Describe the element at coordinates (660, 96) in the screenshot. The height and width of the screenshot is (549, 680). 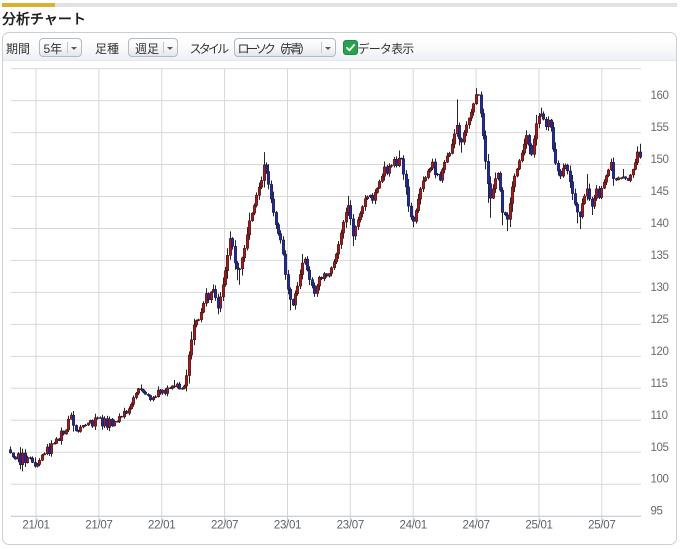
I see `svg-text: 160` at that location.